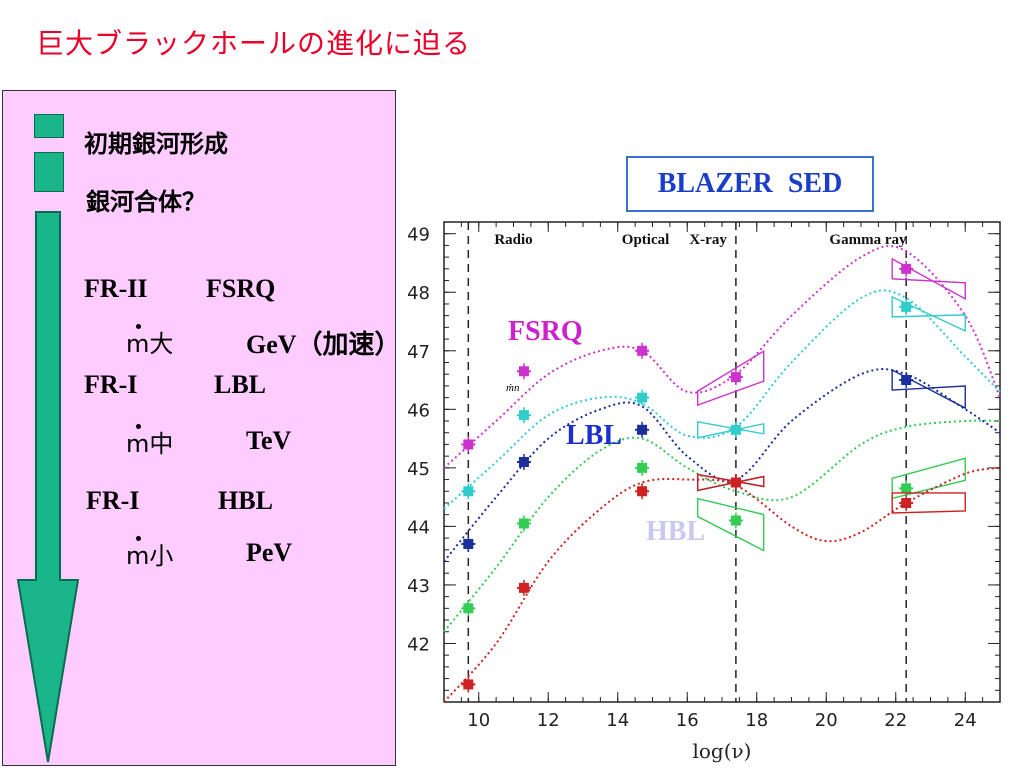  I want to click on y-tick-label: 43, so click(418, 586).